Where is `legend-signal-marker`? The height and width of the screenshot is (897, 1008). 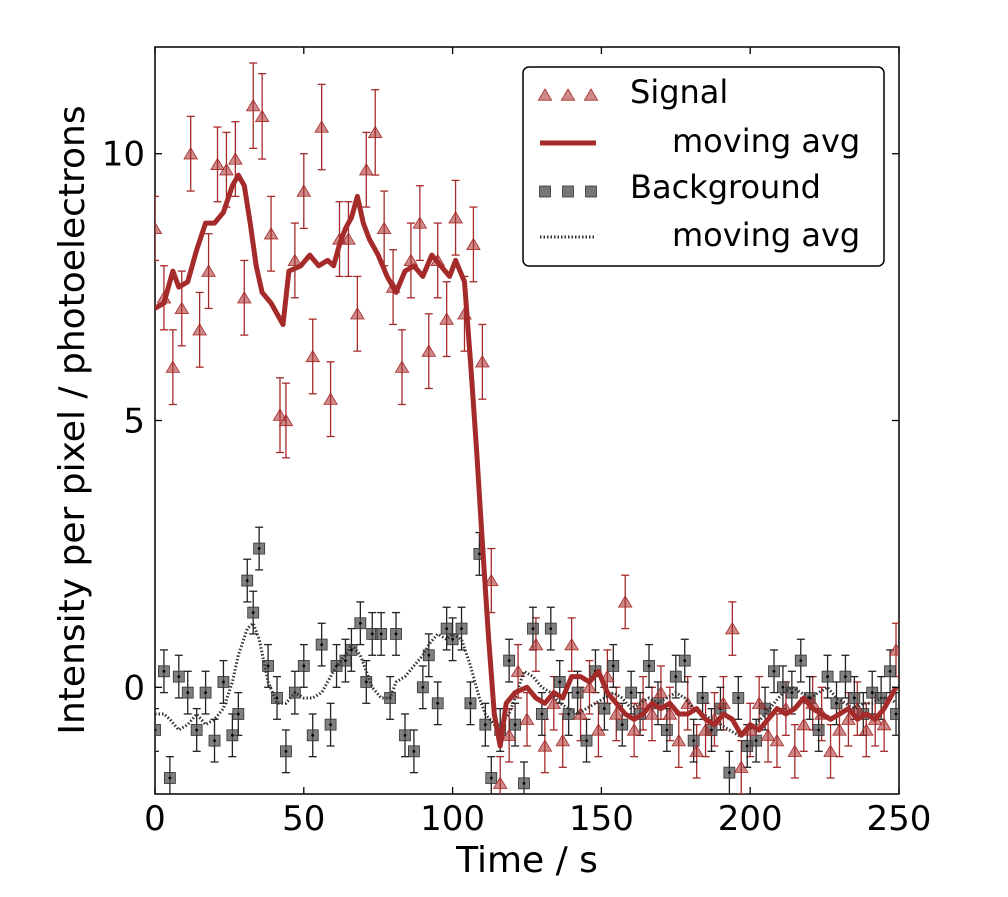 legend-signal-marker is located at coordinates (568, 94).